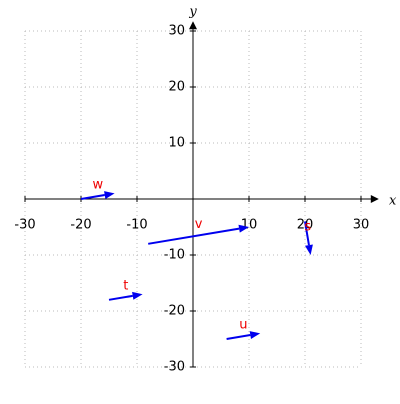 This screenshot has width=400, height=404. What do you see at coordinates (174, 255) in the screenshot?
I see `y-tick-label: -10` at bounding box center [174, 255].